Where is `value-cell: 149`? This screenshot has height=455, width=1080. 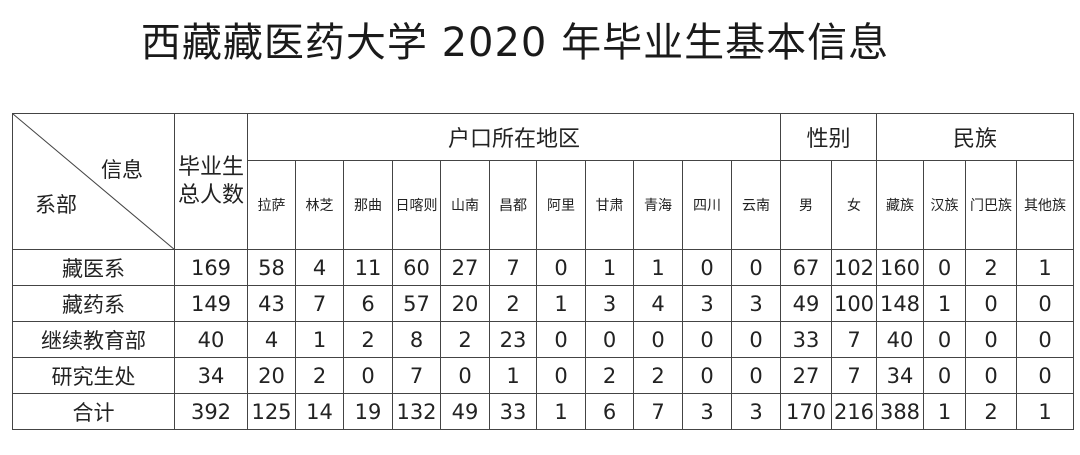
value-cell: 149 is located at coordinates (211, 303).